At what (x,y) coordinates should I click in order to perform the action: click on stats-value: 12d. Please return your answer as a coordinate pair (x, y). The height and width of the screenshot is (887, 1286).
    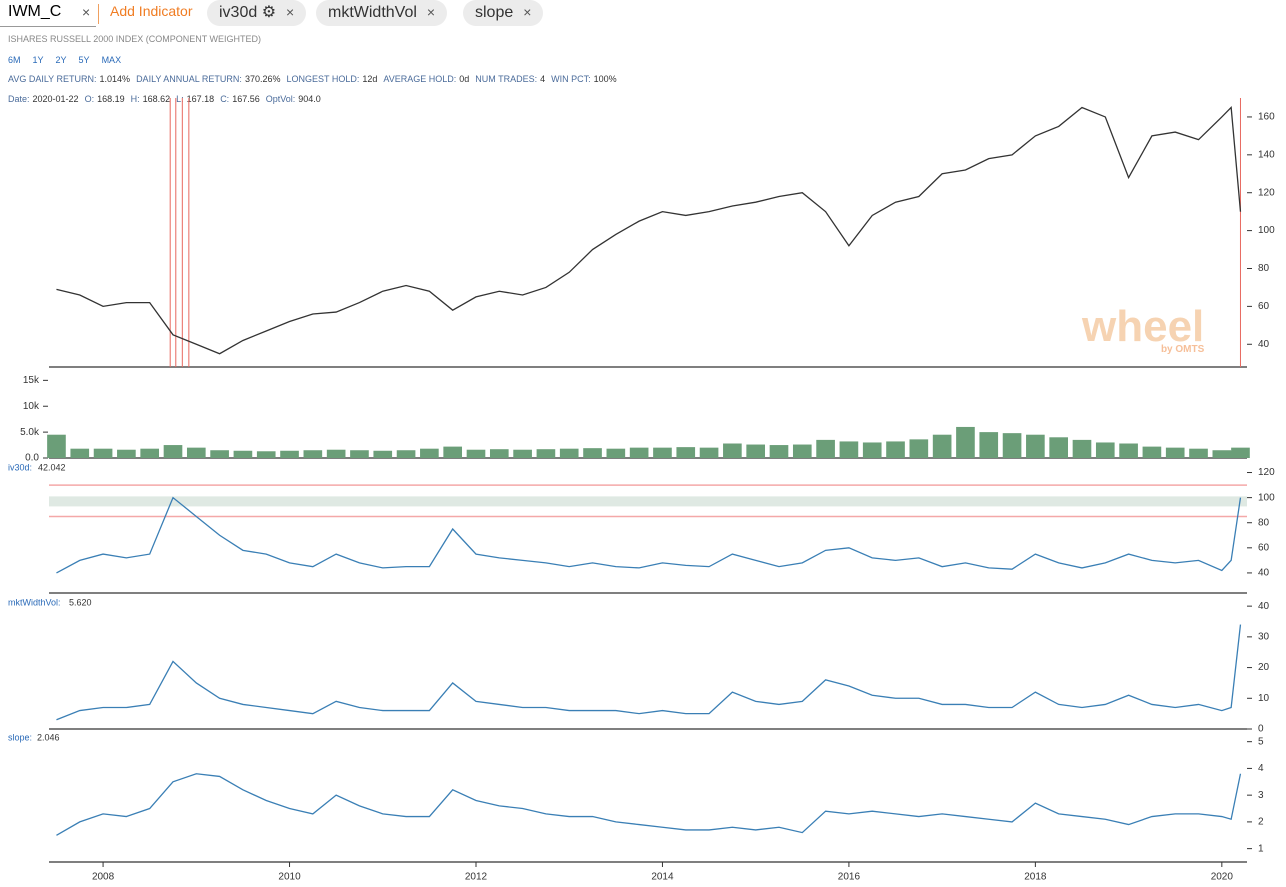
    Looking at the image, I should click on (370, 79).